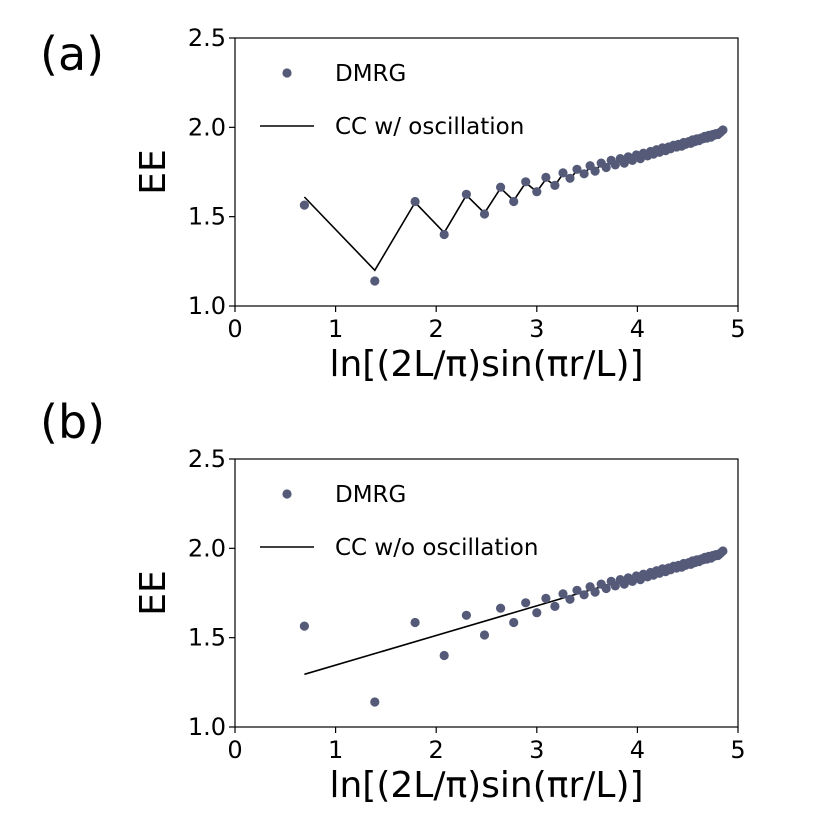 The width and height of the screenshot is (830, 830). Describe the element at coordinates (399, 521) in the screenshot. I see `legend: DMRG CC w/o oscillation` at that location.